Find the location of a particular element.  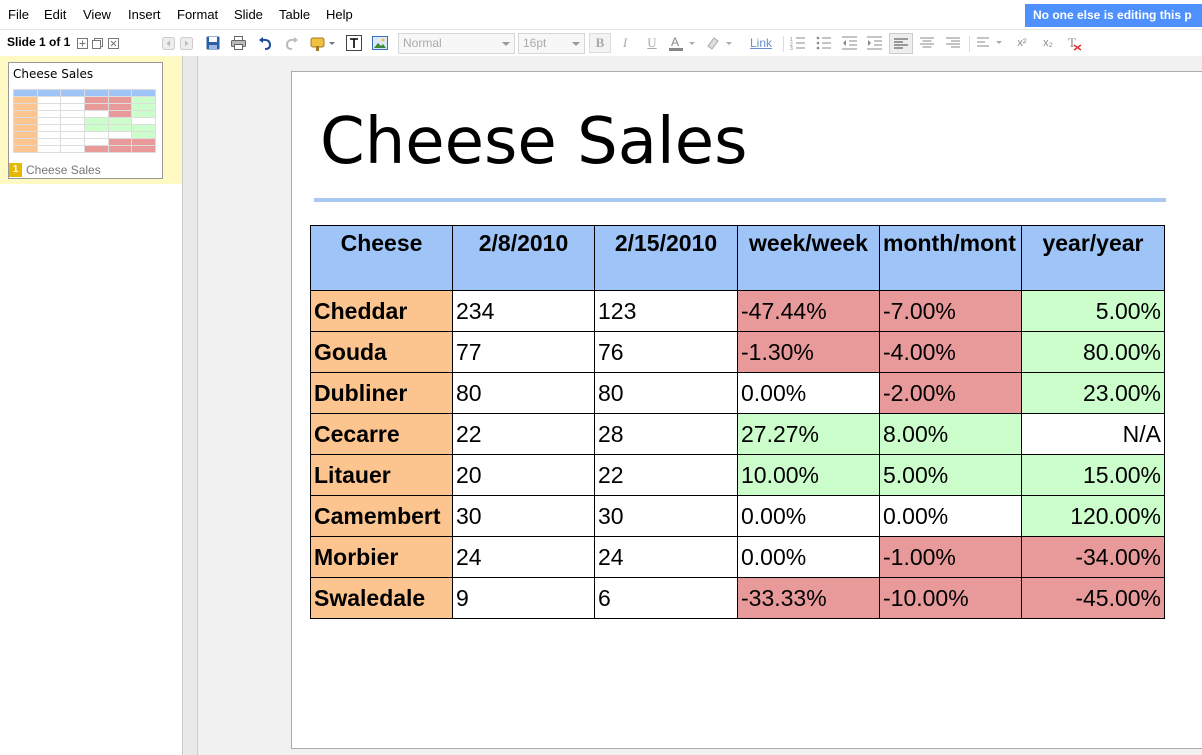

cheese-name-cell: Camembert is located at coordinates (381, 516).